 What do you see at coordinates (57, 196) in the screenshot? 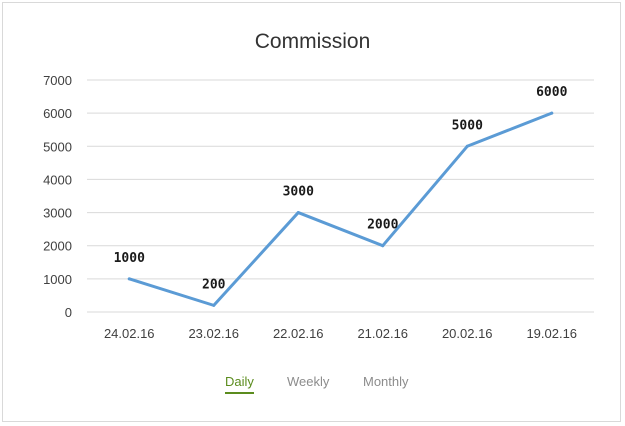
I see `y-axis-ticks: 0 1000 2000 3000 4000 5000 6000 7000` at bounding box center [57, 196].